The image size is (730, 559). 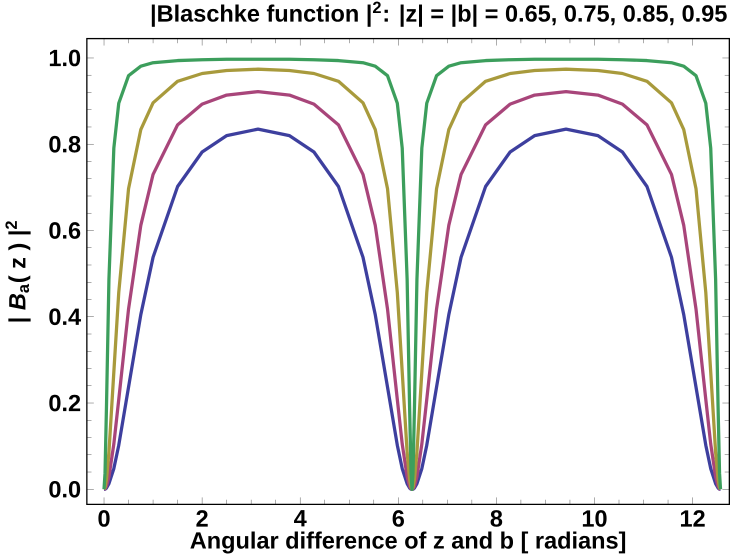 I want to click on y-tick-label: 0.8, so click(x=64, y=144).